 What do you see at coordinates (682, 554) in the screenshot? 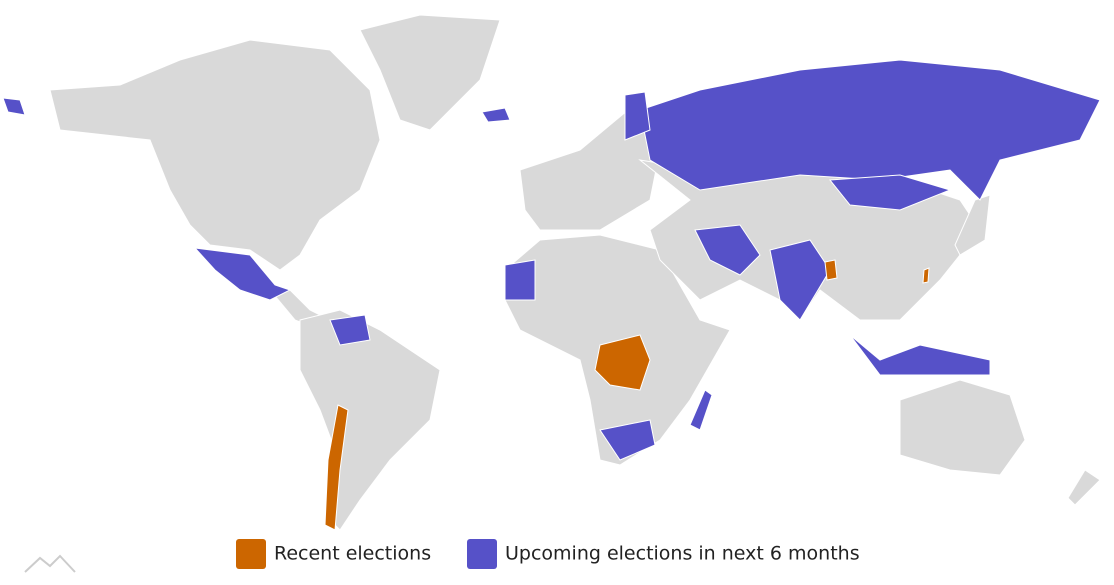
I see `legend-label: Upcoming elections in next 6 months` at bounding box center [682, 554].